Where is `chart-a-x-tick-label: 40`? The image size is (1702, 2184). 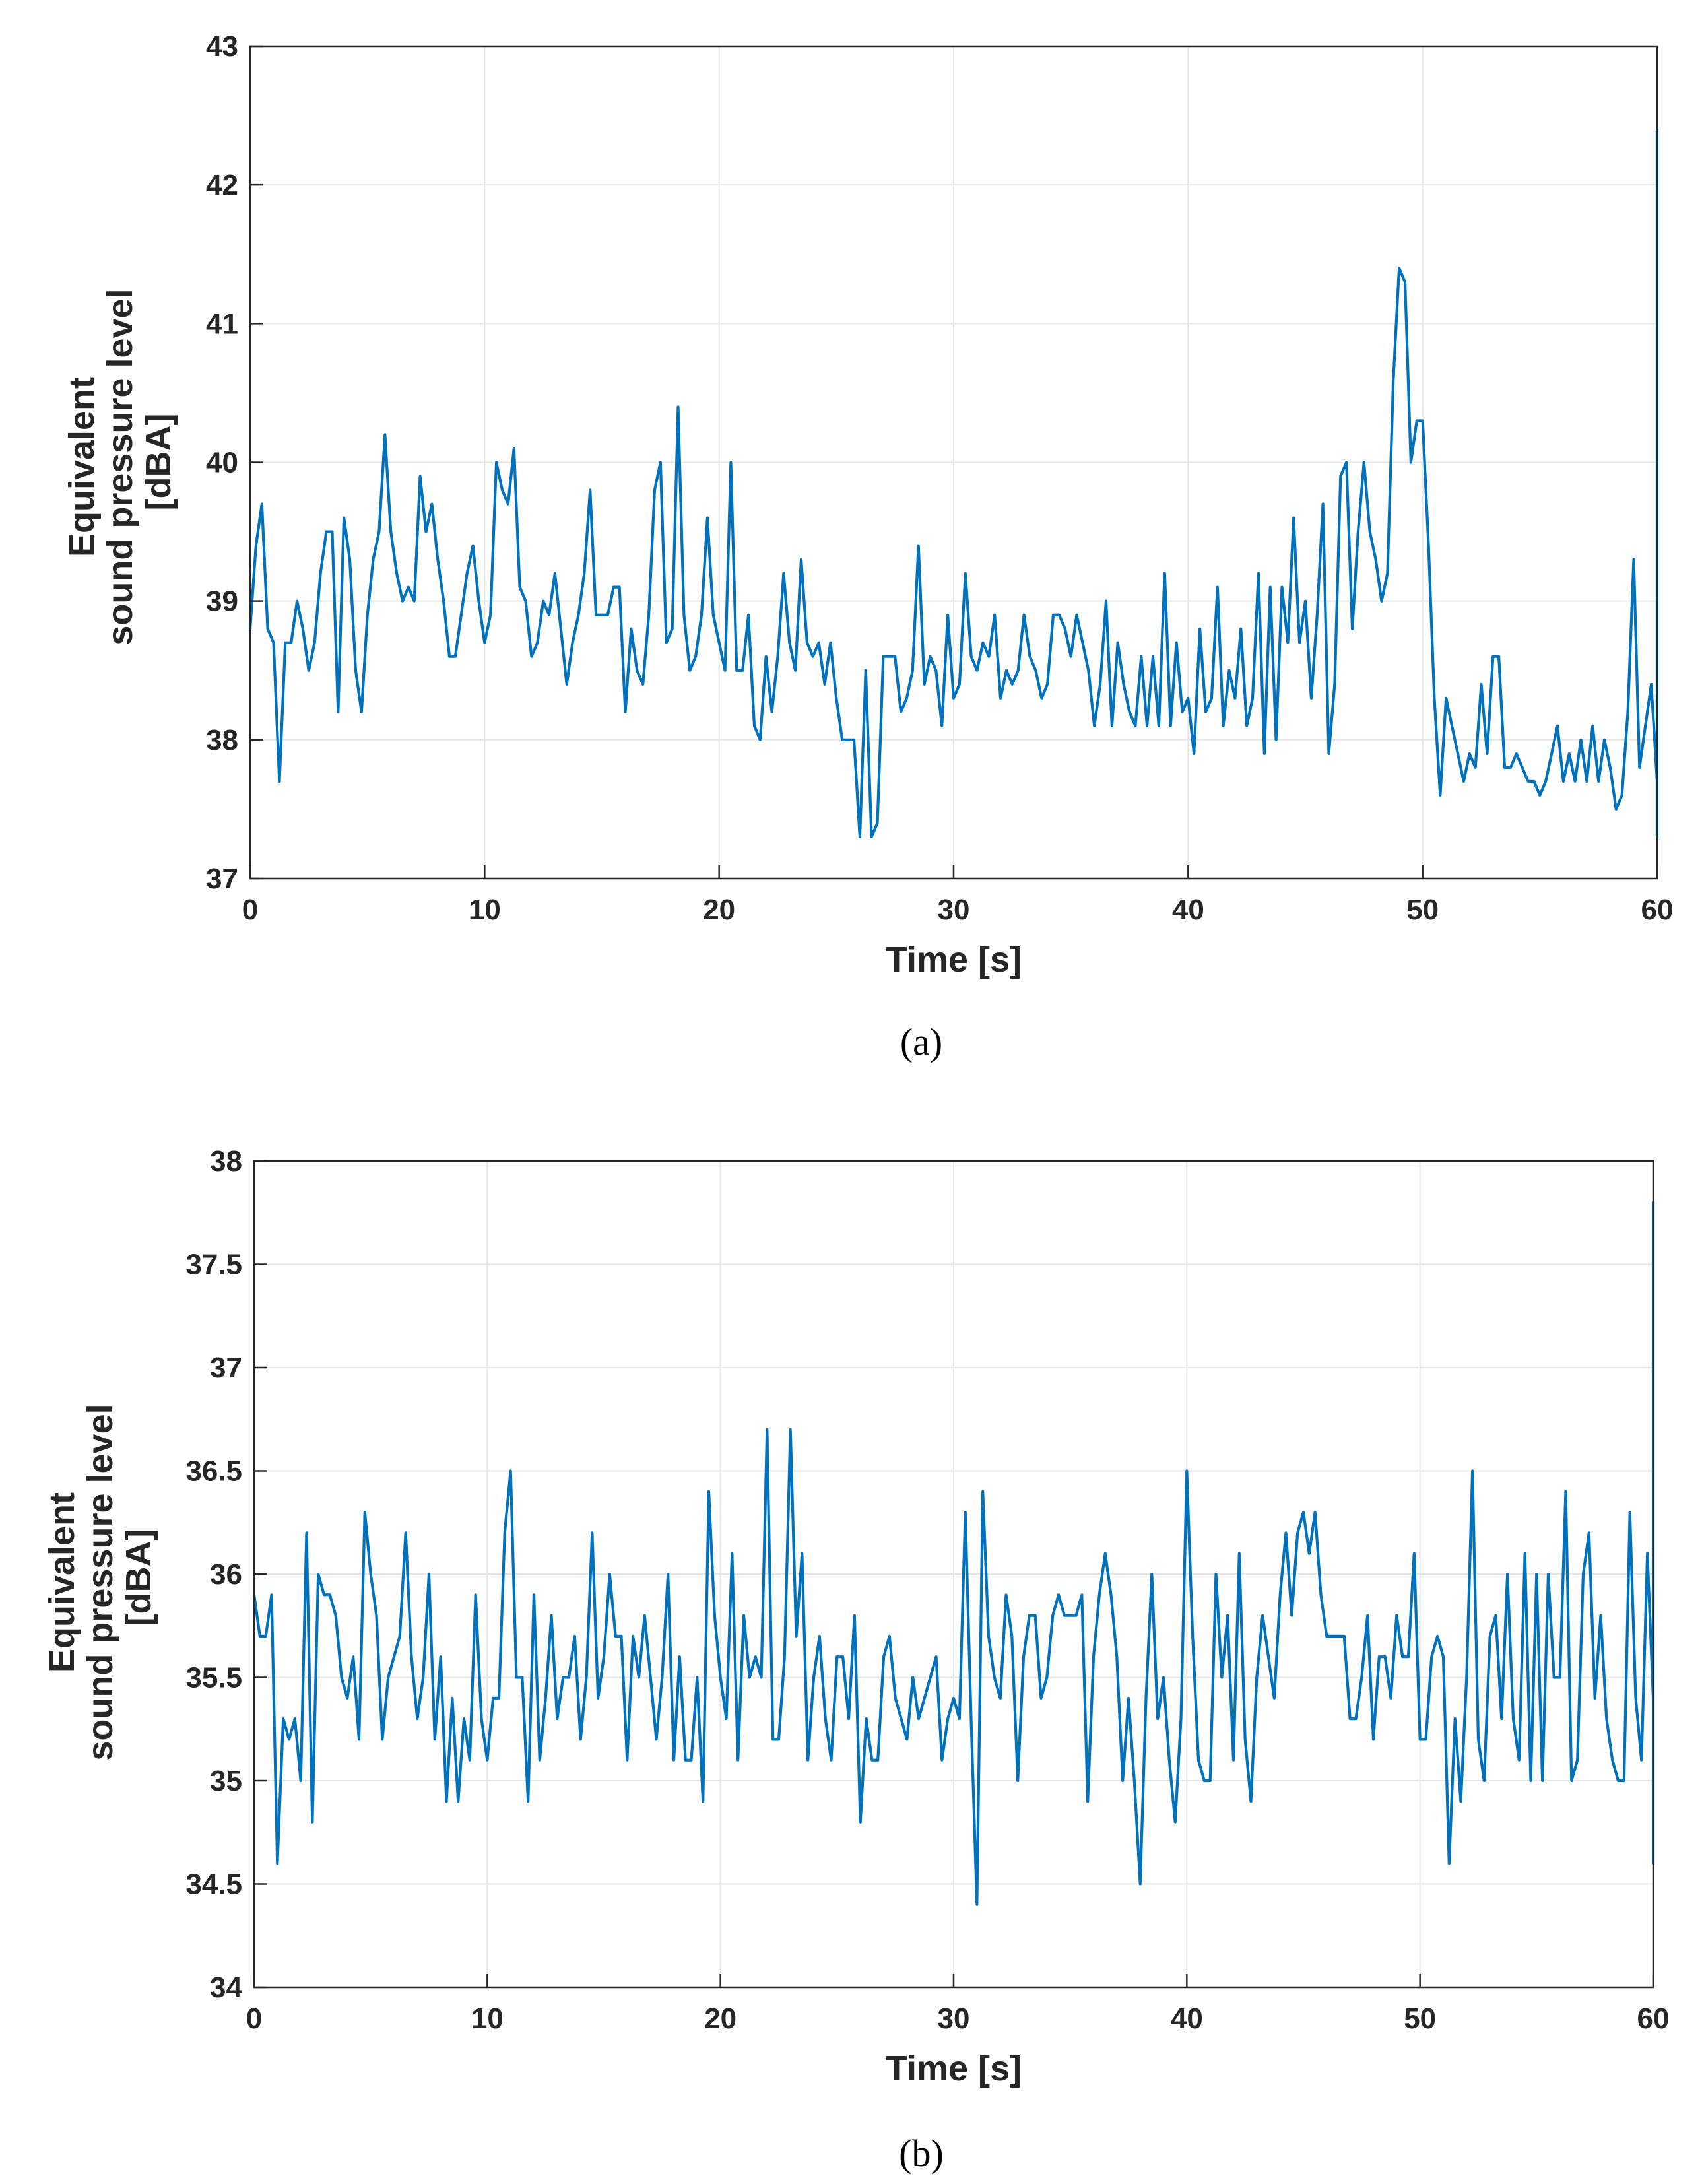 chart-a-x-tick-label: 40 is located at coordinates (1188, 910).